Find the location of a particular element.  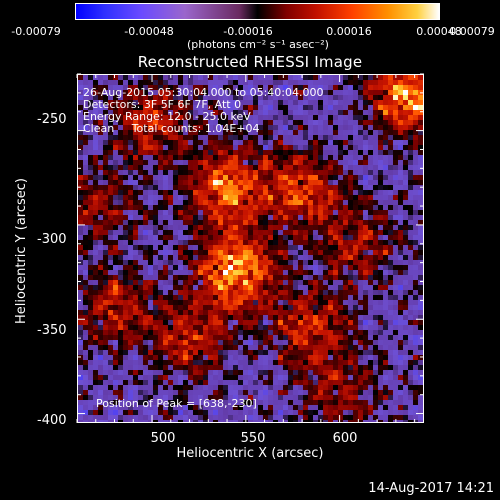

annotation-method: Clean Total counts: 1.04E+04 is located at coordinates (171, 128).